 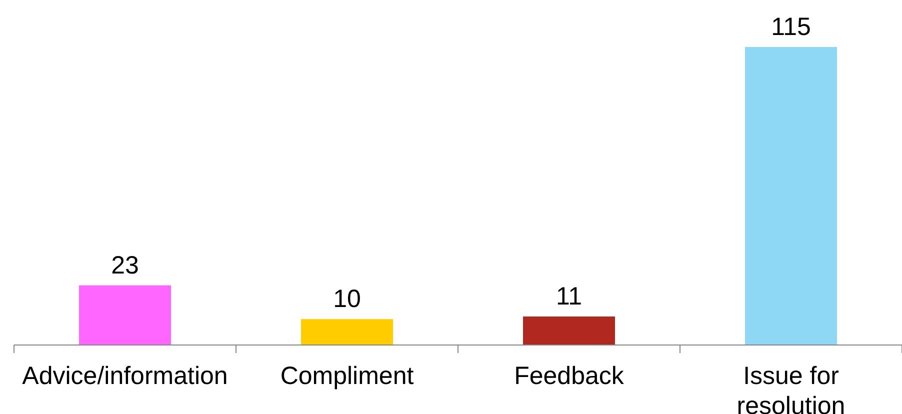 I want to click on x-tick-label: Advice/information, so click(x=125, y=376).